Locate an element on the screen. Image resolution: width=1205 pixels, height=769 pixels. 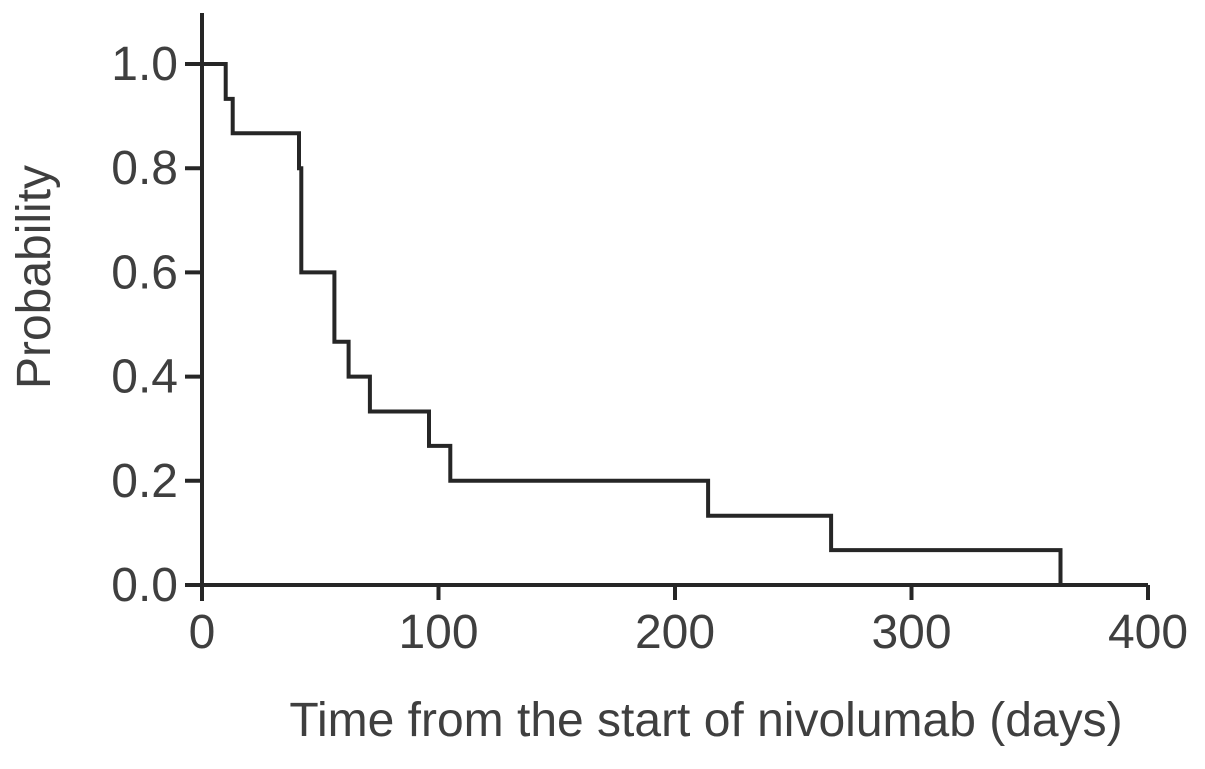
x-tick-label: 400 is located at coordinates (1148, 632).